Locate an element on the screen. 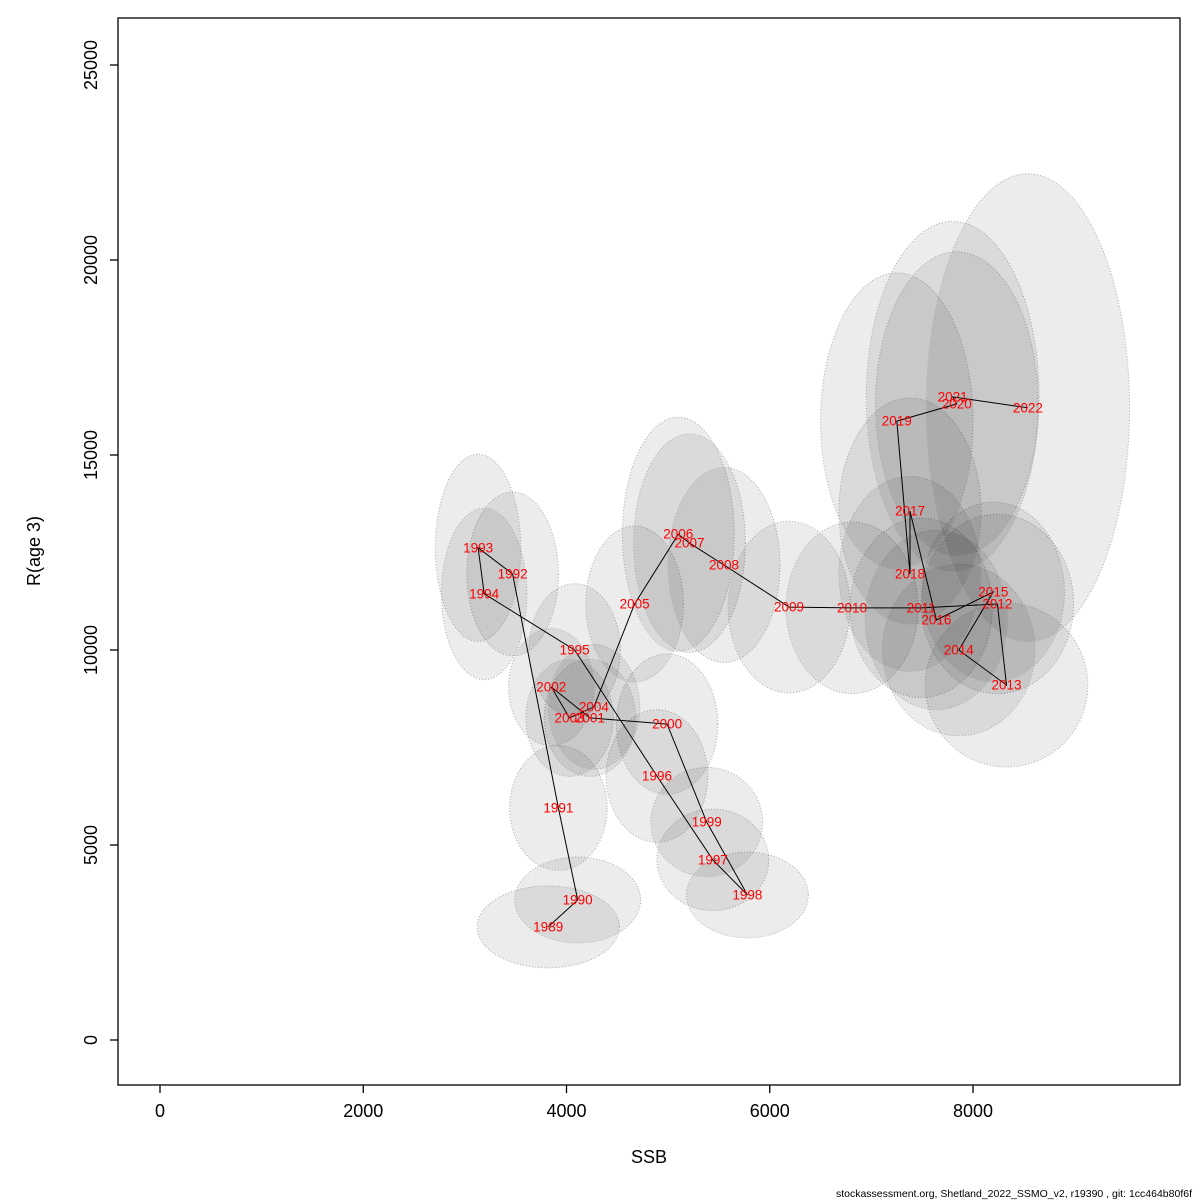 The height and width of the screenshot is (1200, 1200). year-label-1992: 1992 is located at coordinates (513, 573).